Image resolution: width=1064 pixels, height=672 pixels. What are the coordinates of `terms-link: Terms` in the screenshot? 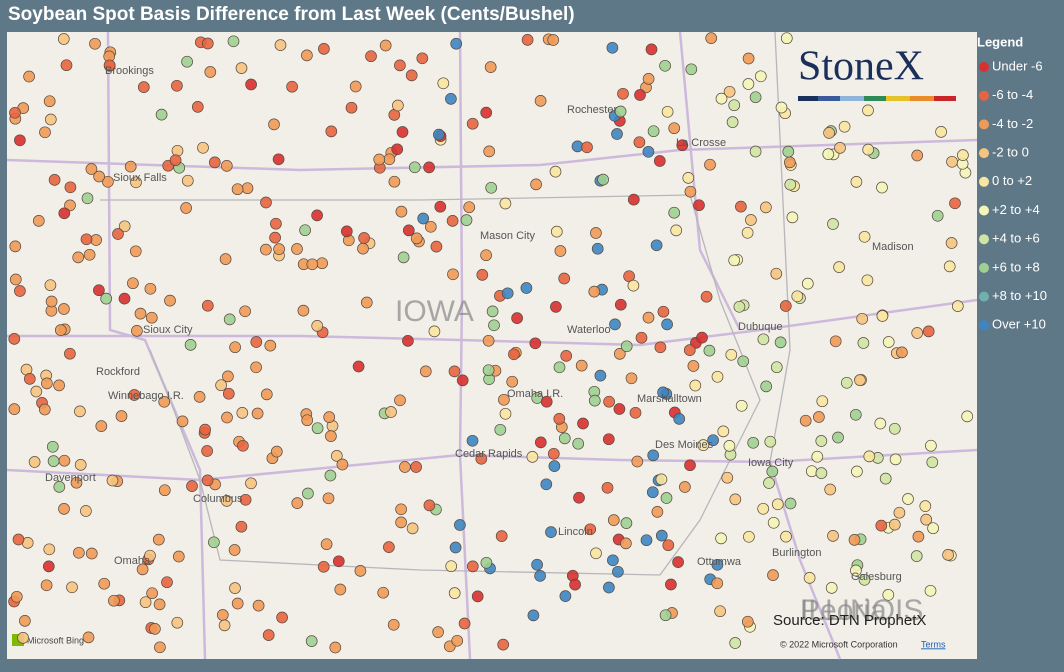 It's located at (933, 644).